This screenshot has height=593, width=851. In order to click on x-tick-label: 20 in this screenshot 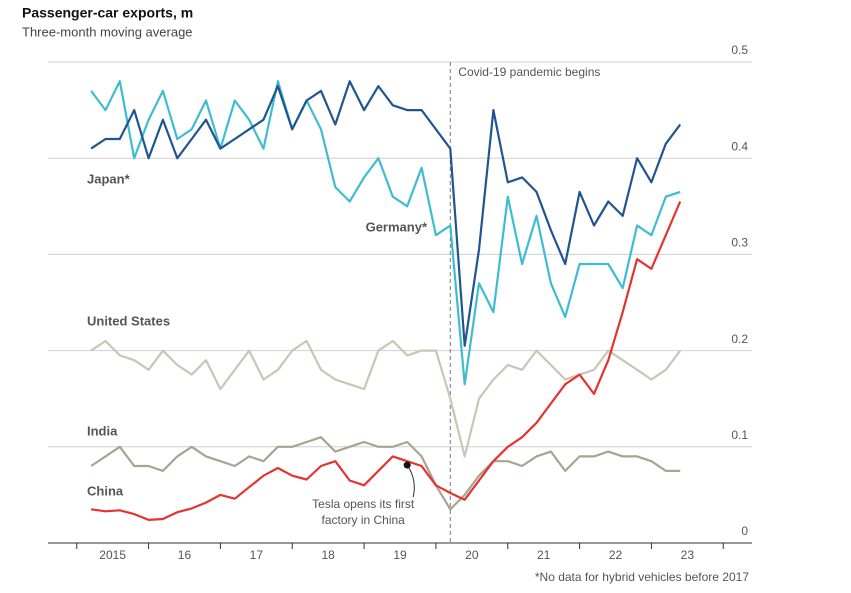, I will do `click(472, 555)`.